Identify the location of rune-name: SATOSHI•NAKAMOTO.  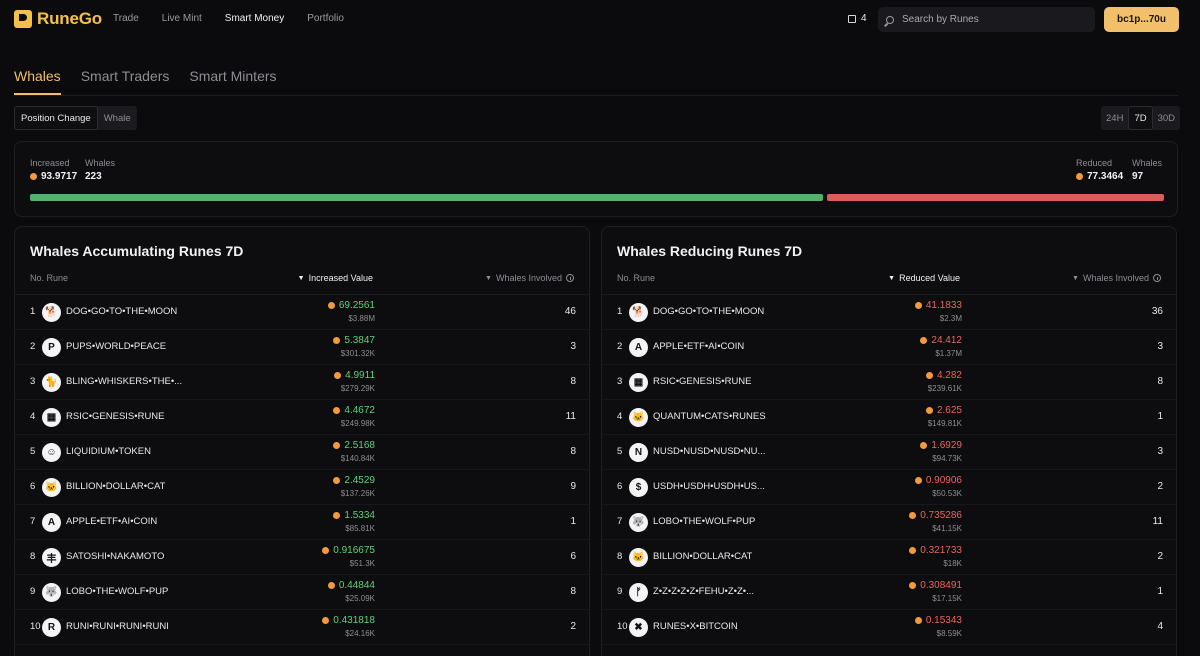
(115, 556).